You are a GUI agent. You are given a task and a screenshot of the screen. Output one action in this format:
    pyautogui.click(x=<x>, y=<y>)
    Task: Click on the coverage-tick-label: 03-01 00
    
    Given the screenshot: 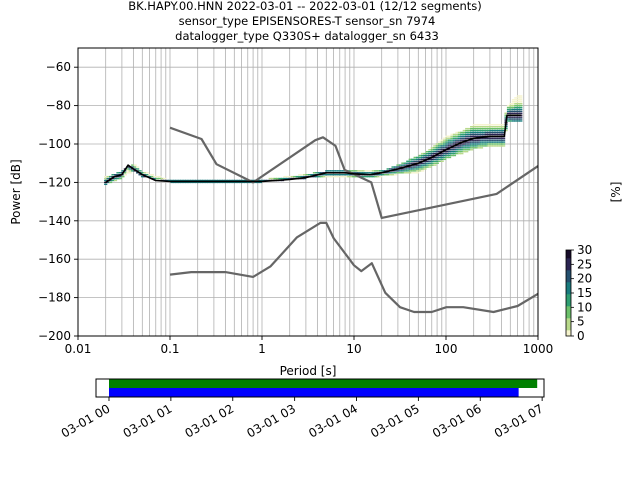 What is the action you would take?
    pyautogui.click(x=86, y=420)
    